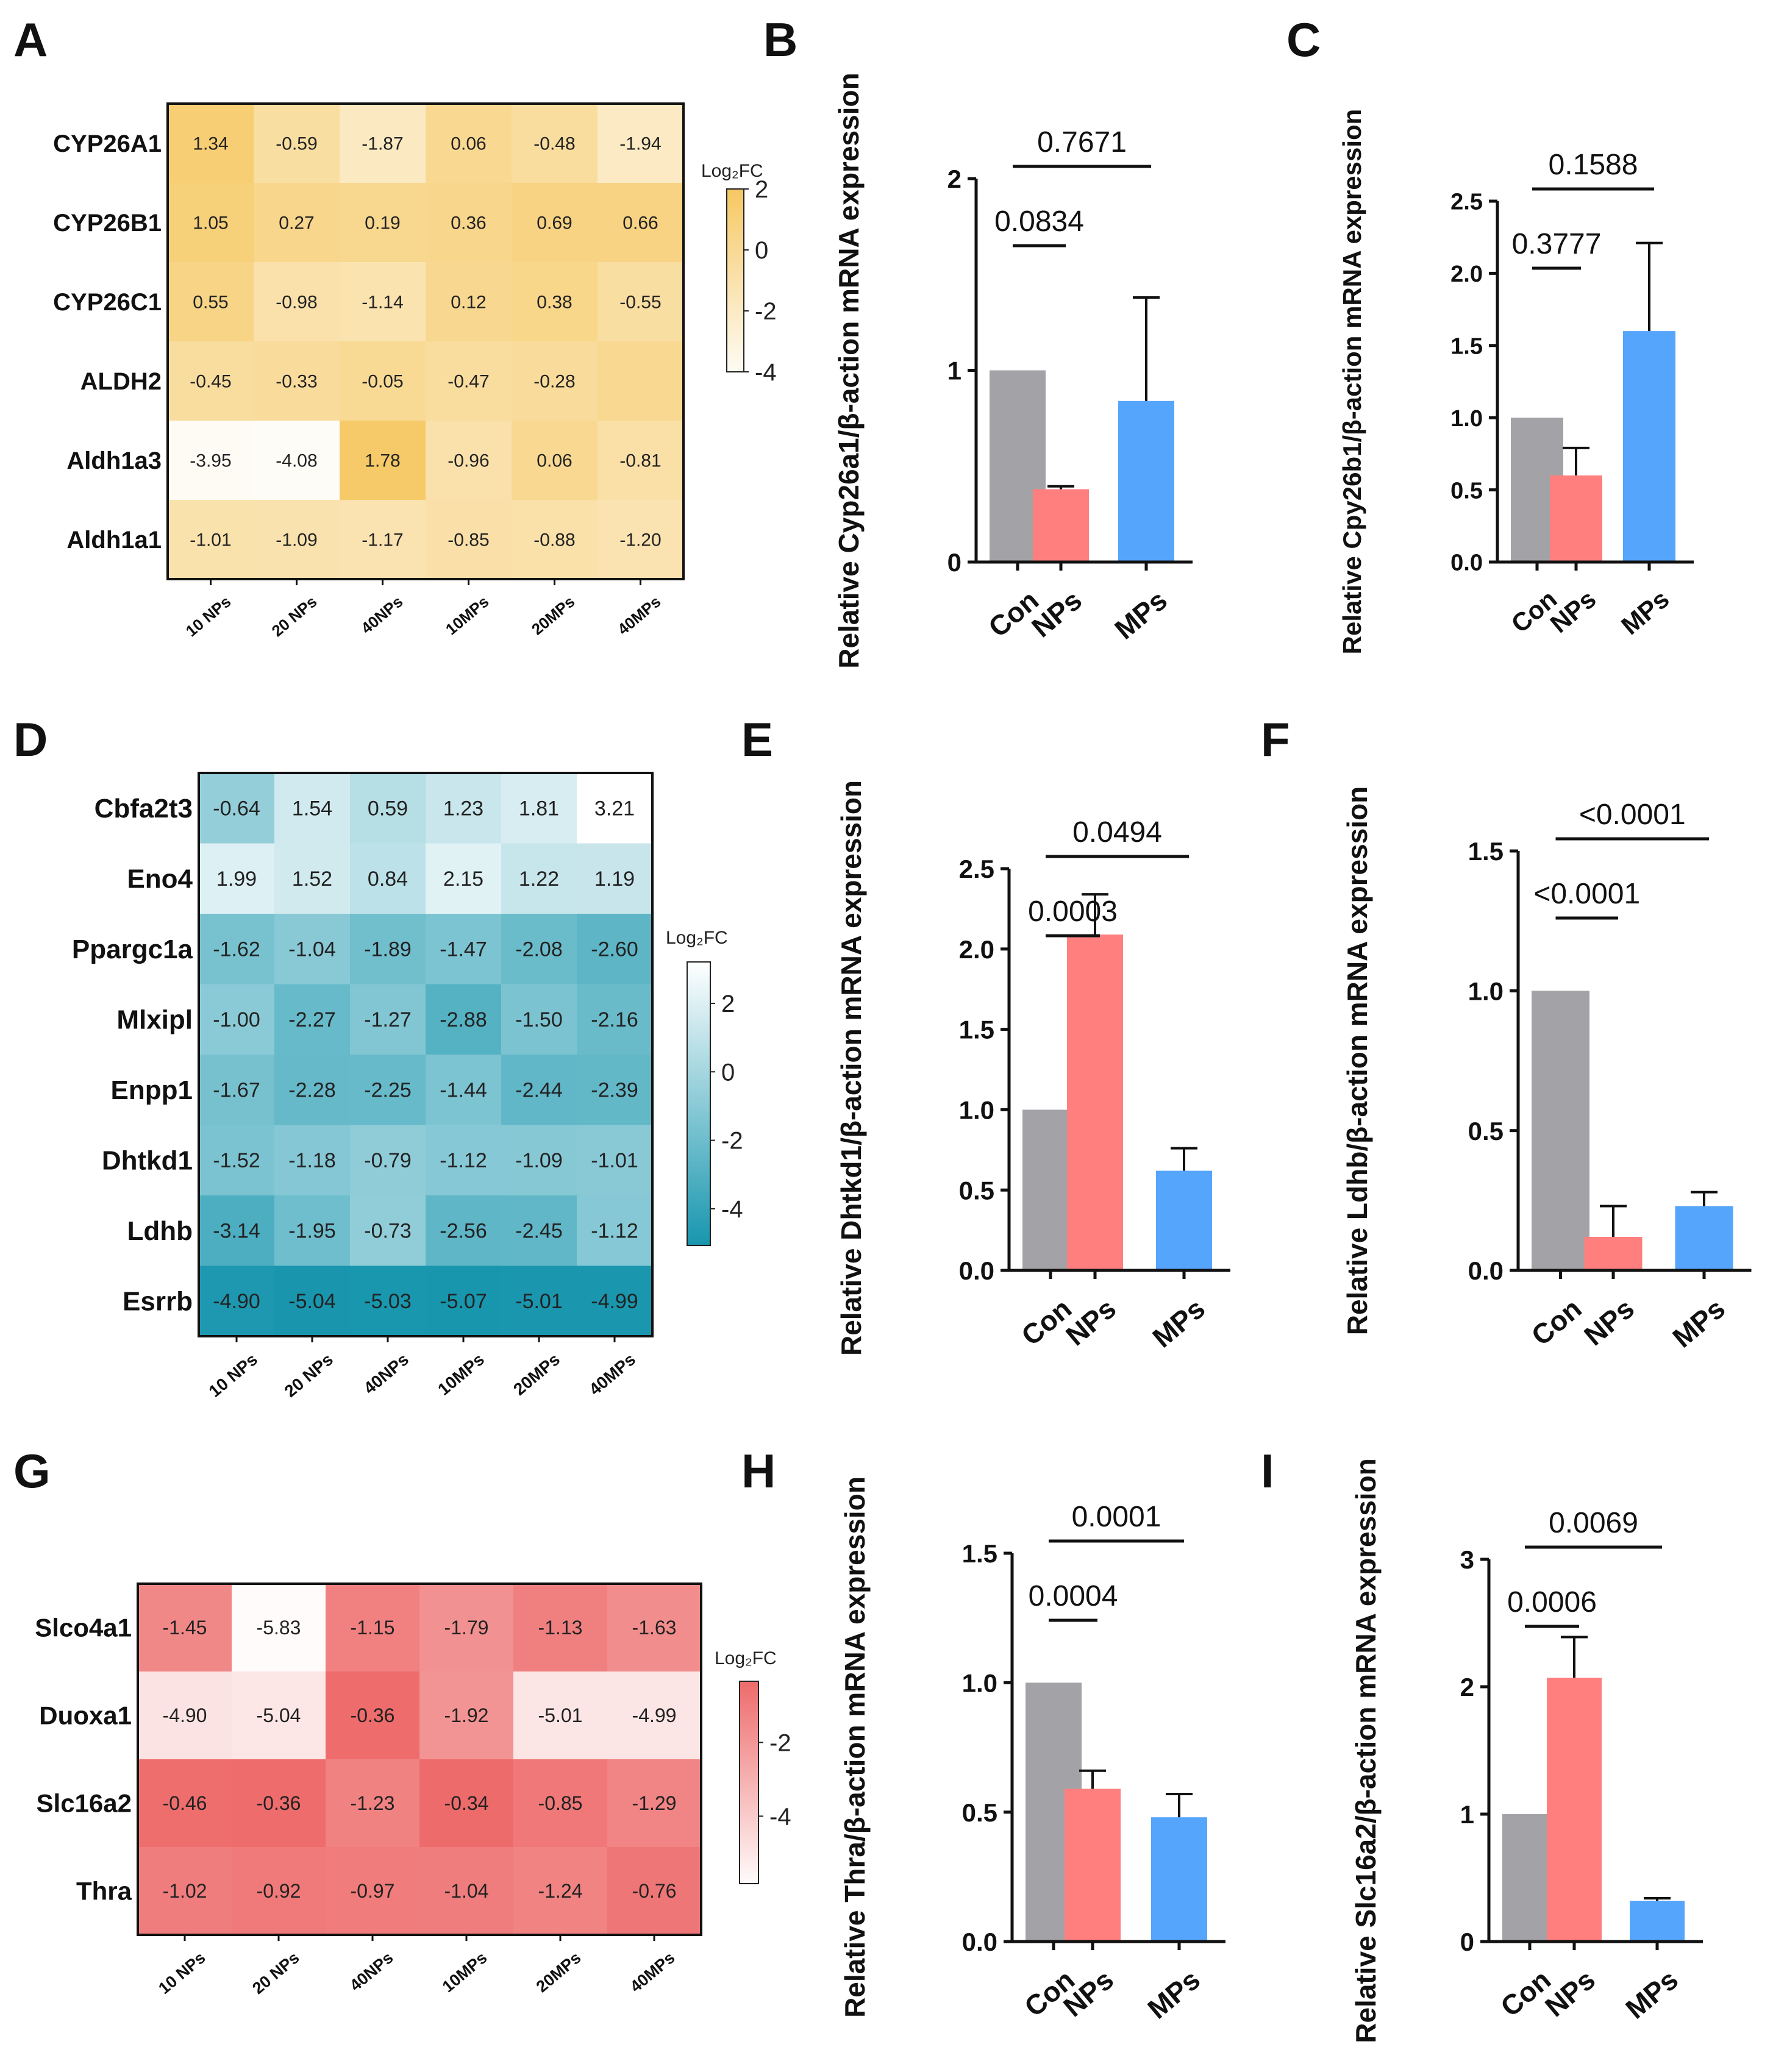 This screenshot has width=1773, height=2072. I want to click on y-tick-label: 1.0, so click(1486, 991).